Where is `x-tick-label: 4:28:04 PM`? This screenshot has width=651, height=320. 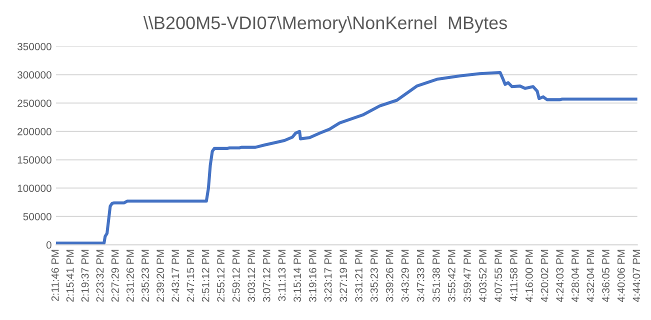
x-tick-label: 4:28:04 PM is located at coordinates (575, 276).